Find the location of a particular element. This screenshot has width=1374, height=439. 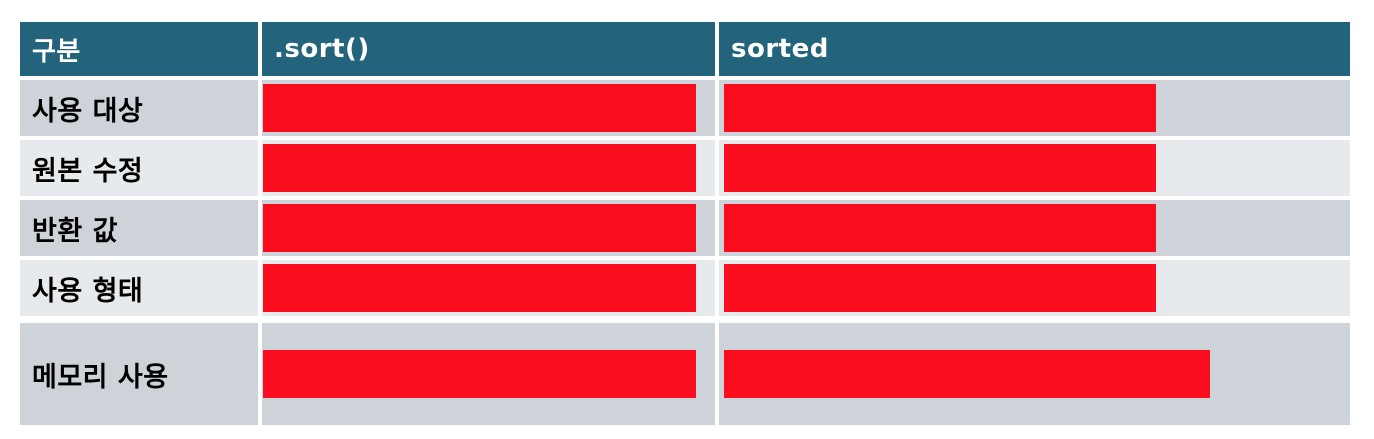

header-label-category: 구분 is located at coordinates (56, 51).